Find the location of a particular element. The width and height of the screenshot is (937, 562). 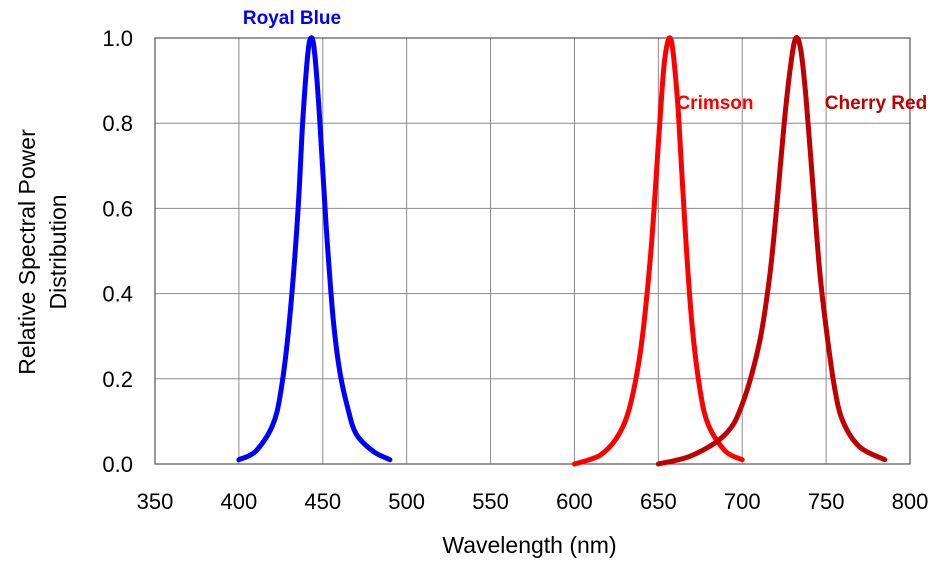

series-label-cherry-red: Cherry Red is located at coordinates (876, 103).